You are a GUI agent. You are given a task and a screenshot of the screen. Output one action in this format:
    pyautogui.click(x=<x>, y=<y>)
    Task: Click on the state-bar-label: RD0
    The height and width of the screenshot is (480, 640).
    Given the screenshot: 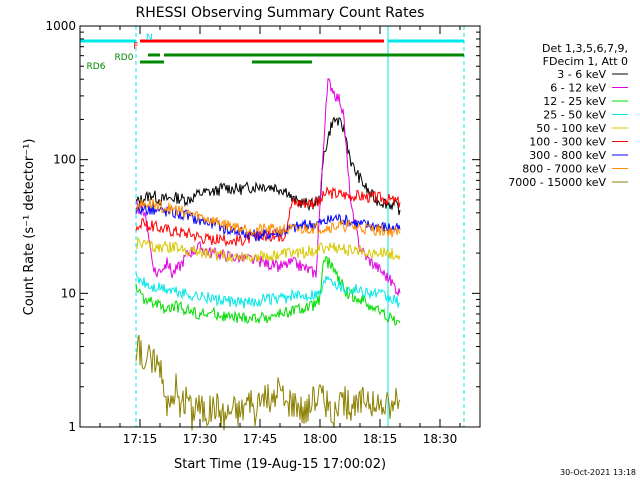 What is the action you would take?
    pyautogui.click(x=124, y=58)
    